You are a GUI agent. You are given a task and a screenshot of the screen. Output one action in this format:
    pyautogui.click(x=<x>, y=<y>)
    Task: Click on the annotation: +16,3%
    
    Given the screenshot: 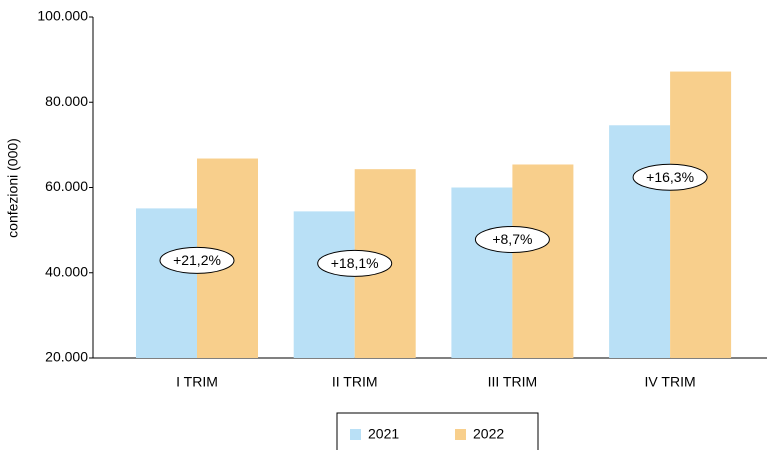 What is the action you would take?
    pyautogui.click(x=670, y=177)
    